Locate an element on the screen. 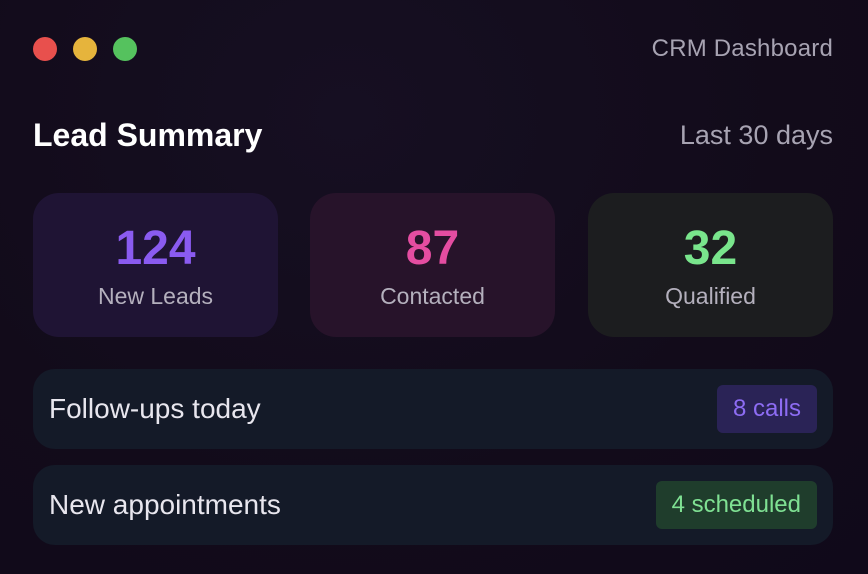 This screenshot has width=868, height=574. stat-card-contacted: 87 Contacted is located at coordinates (432, 265).